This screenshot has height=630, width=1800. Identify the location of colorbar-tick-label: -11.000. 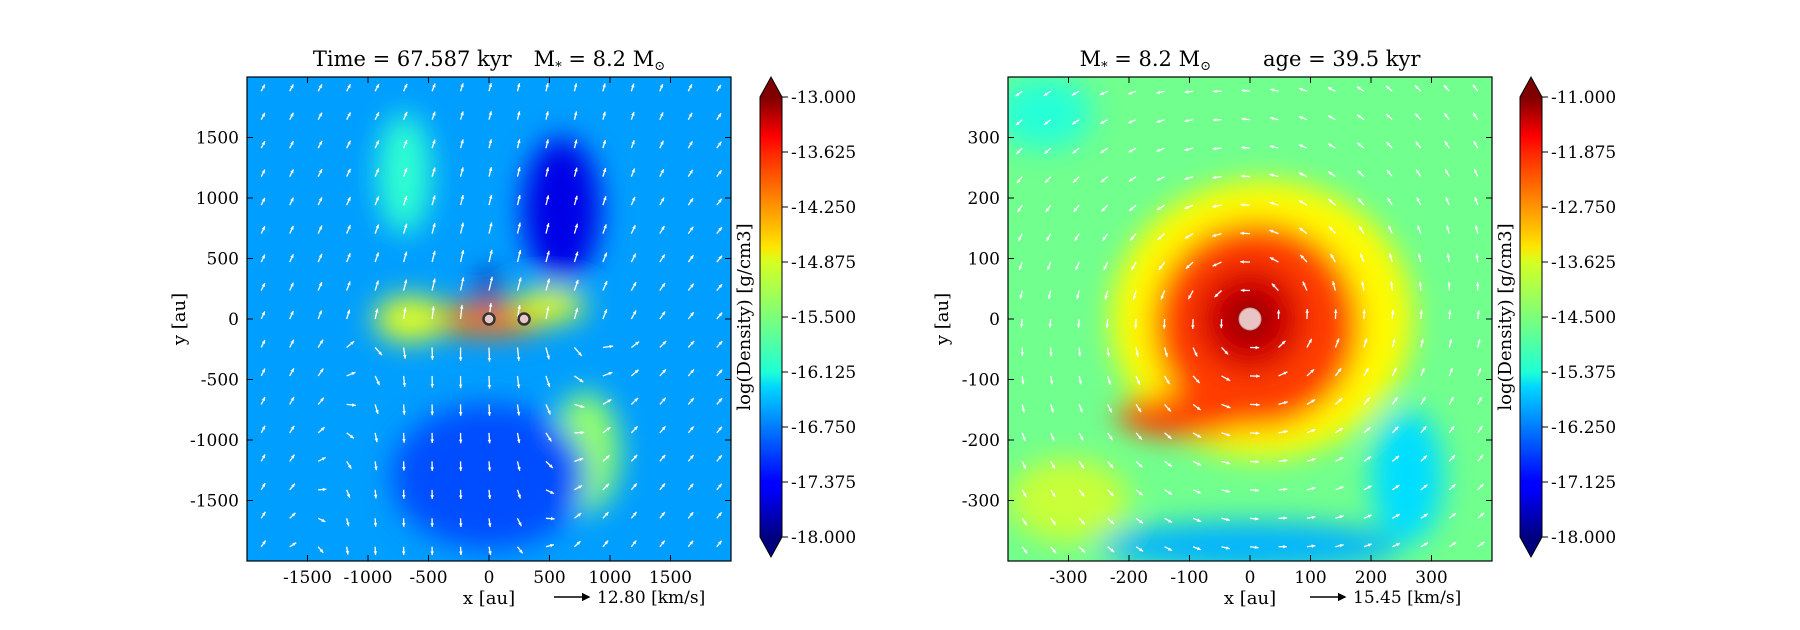
(1583, 98).